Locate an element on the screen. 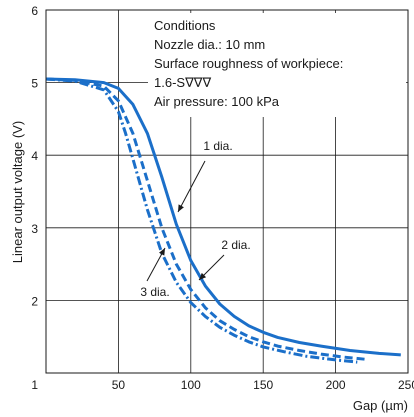  conditions-line-2: Nozzle dia.: 10 mm is located at coordinates (209, 44).